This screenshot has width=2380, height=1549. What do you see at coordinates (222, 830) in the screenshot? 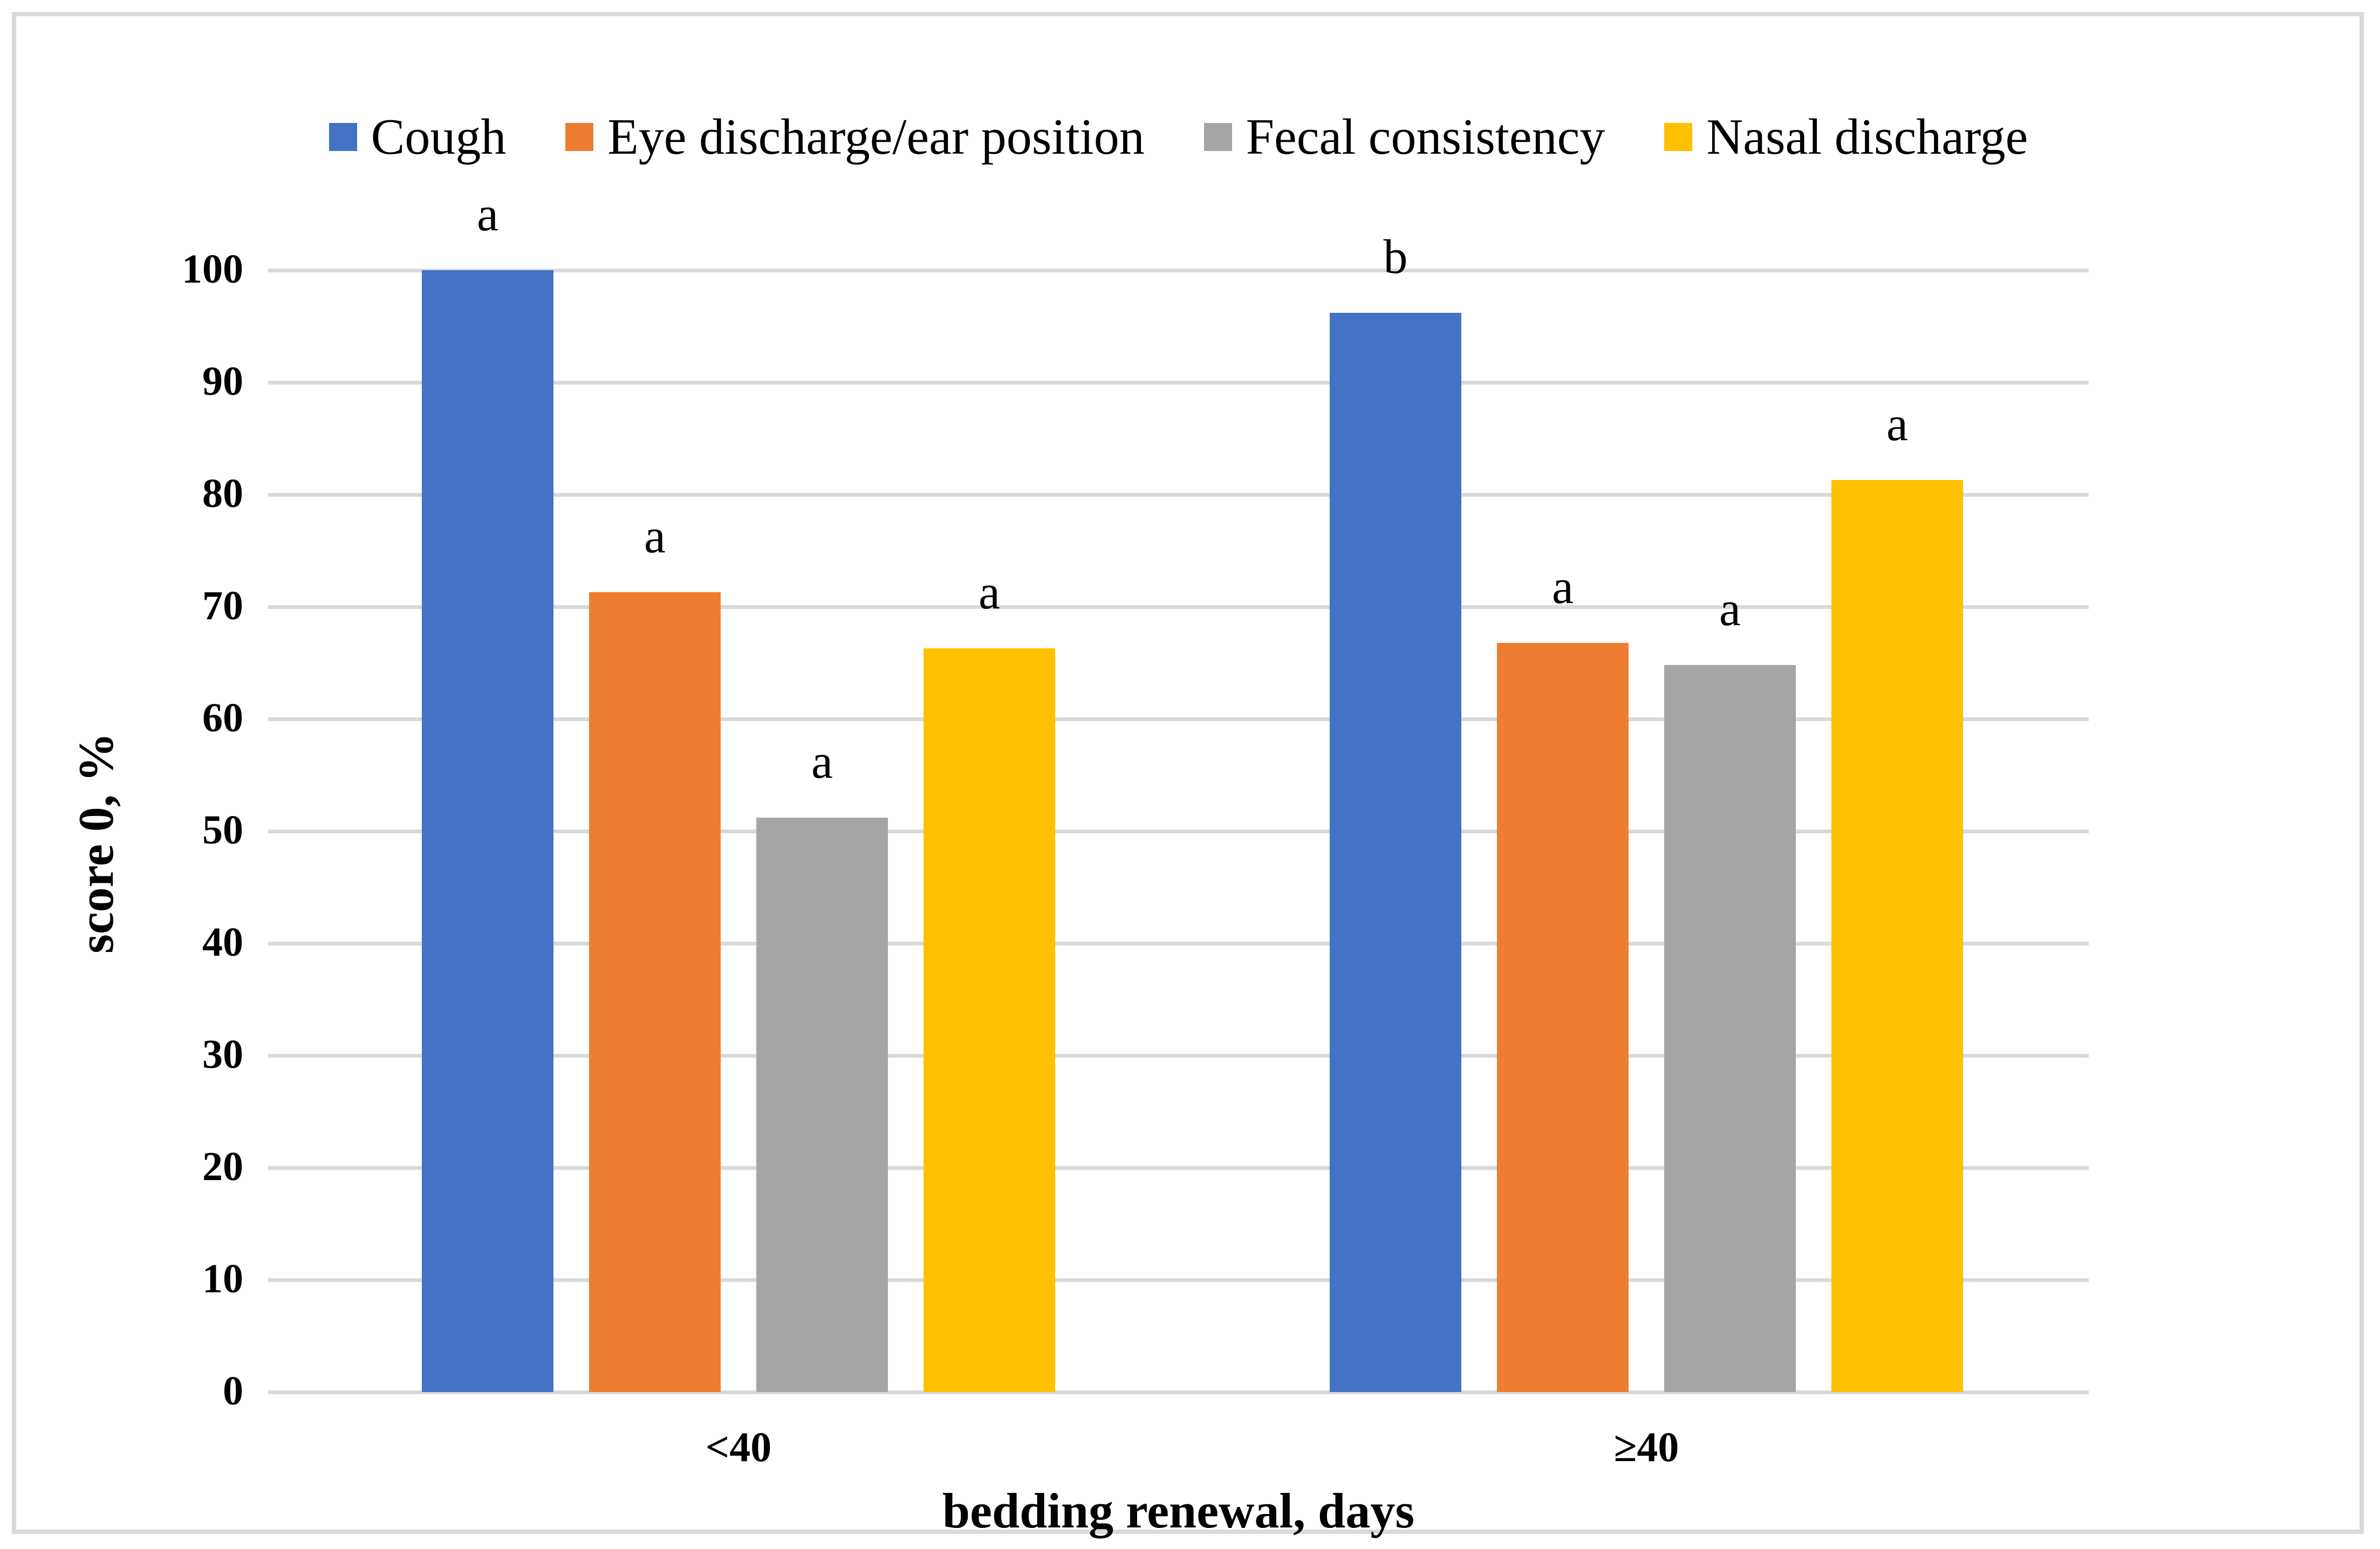
I see `y-tick-label-50: 50` at bounding box center [222, 830].